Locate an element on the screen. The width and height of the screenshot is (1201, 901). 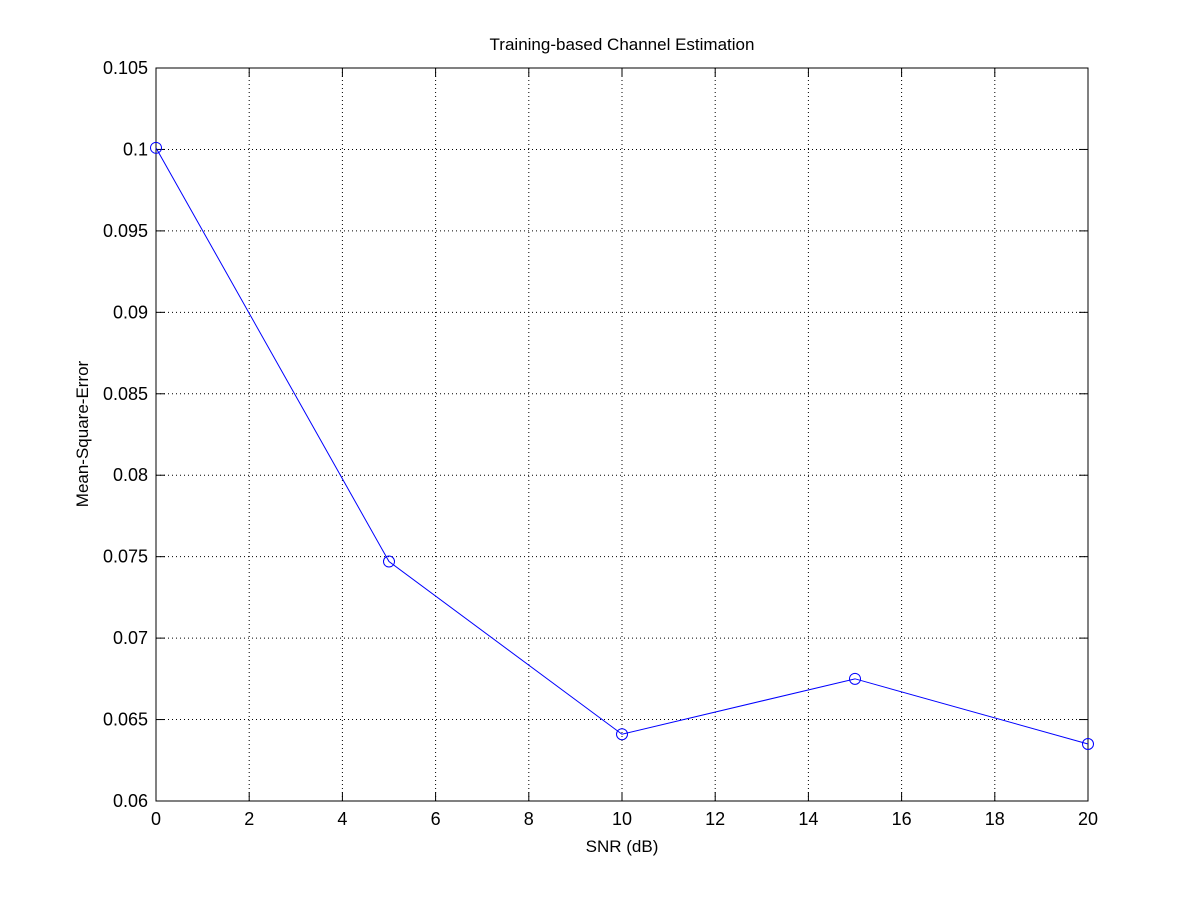
y-tick-label: 0.09 is located at coordinates (130, 312).